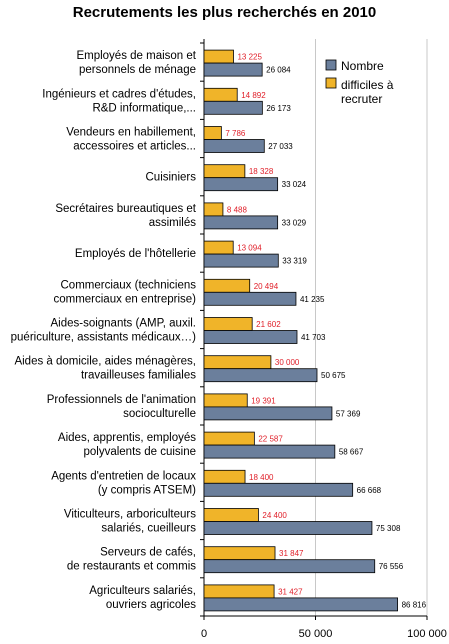  Describe the element at coordinates (316, 634) in the screenshot. I see `x-tick-label: 50 000` at that location.